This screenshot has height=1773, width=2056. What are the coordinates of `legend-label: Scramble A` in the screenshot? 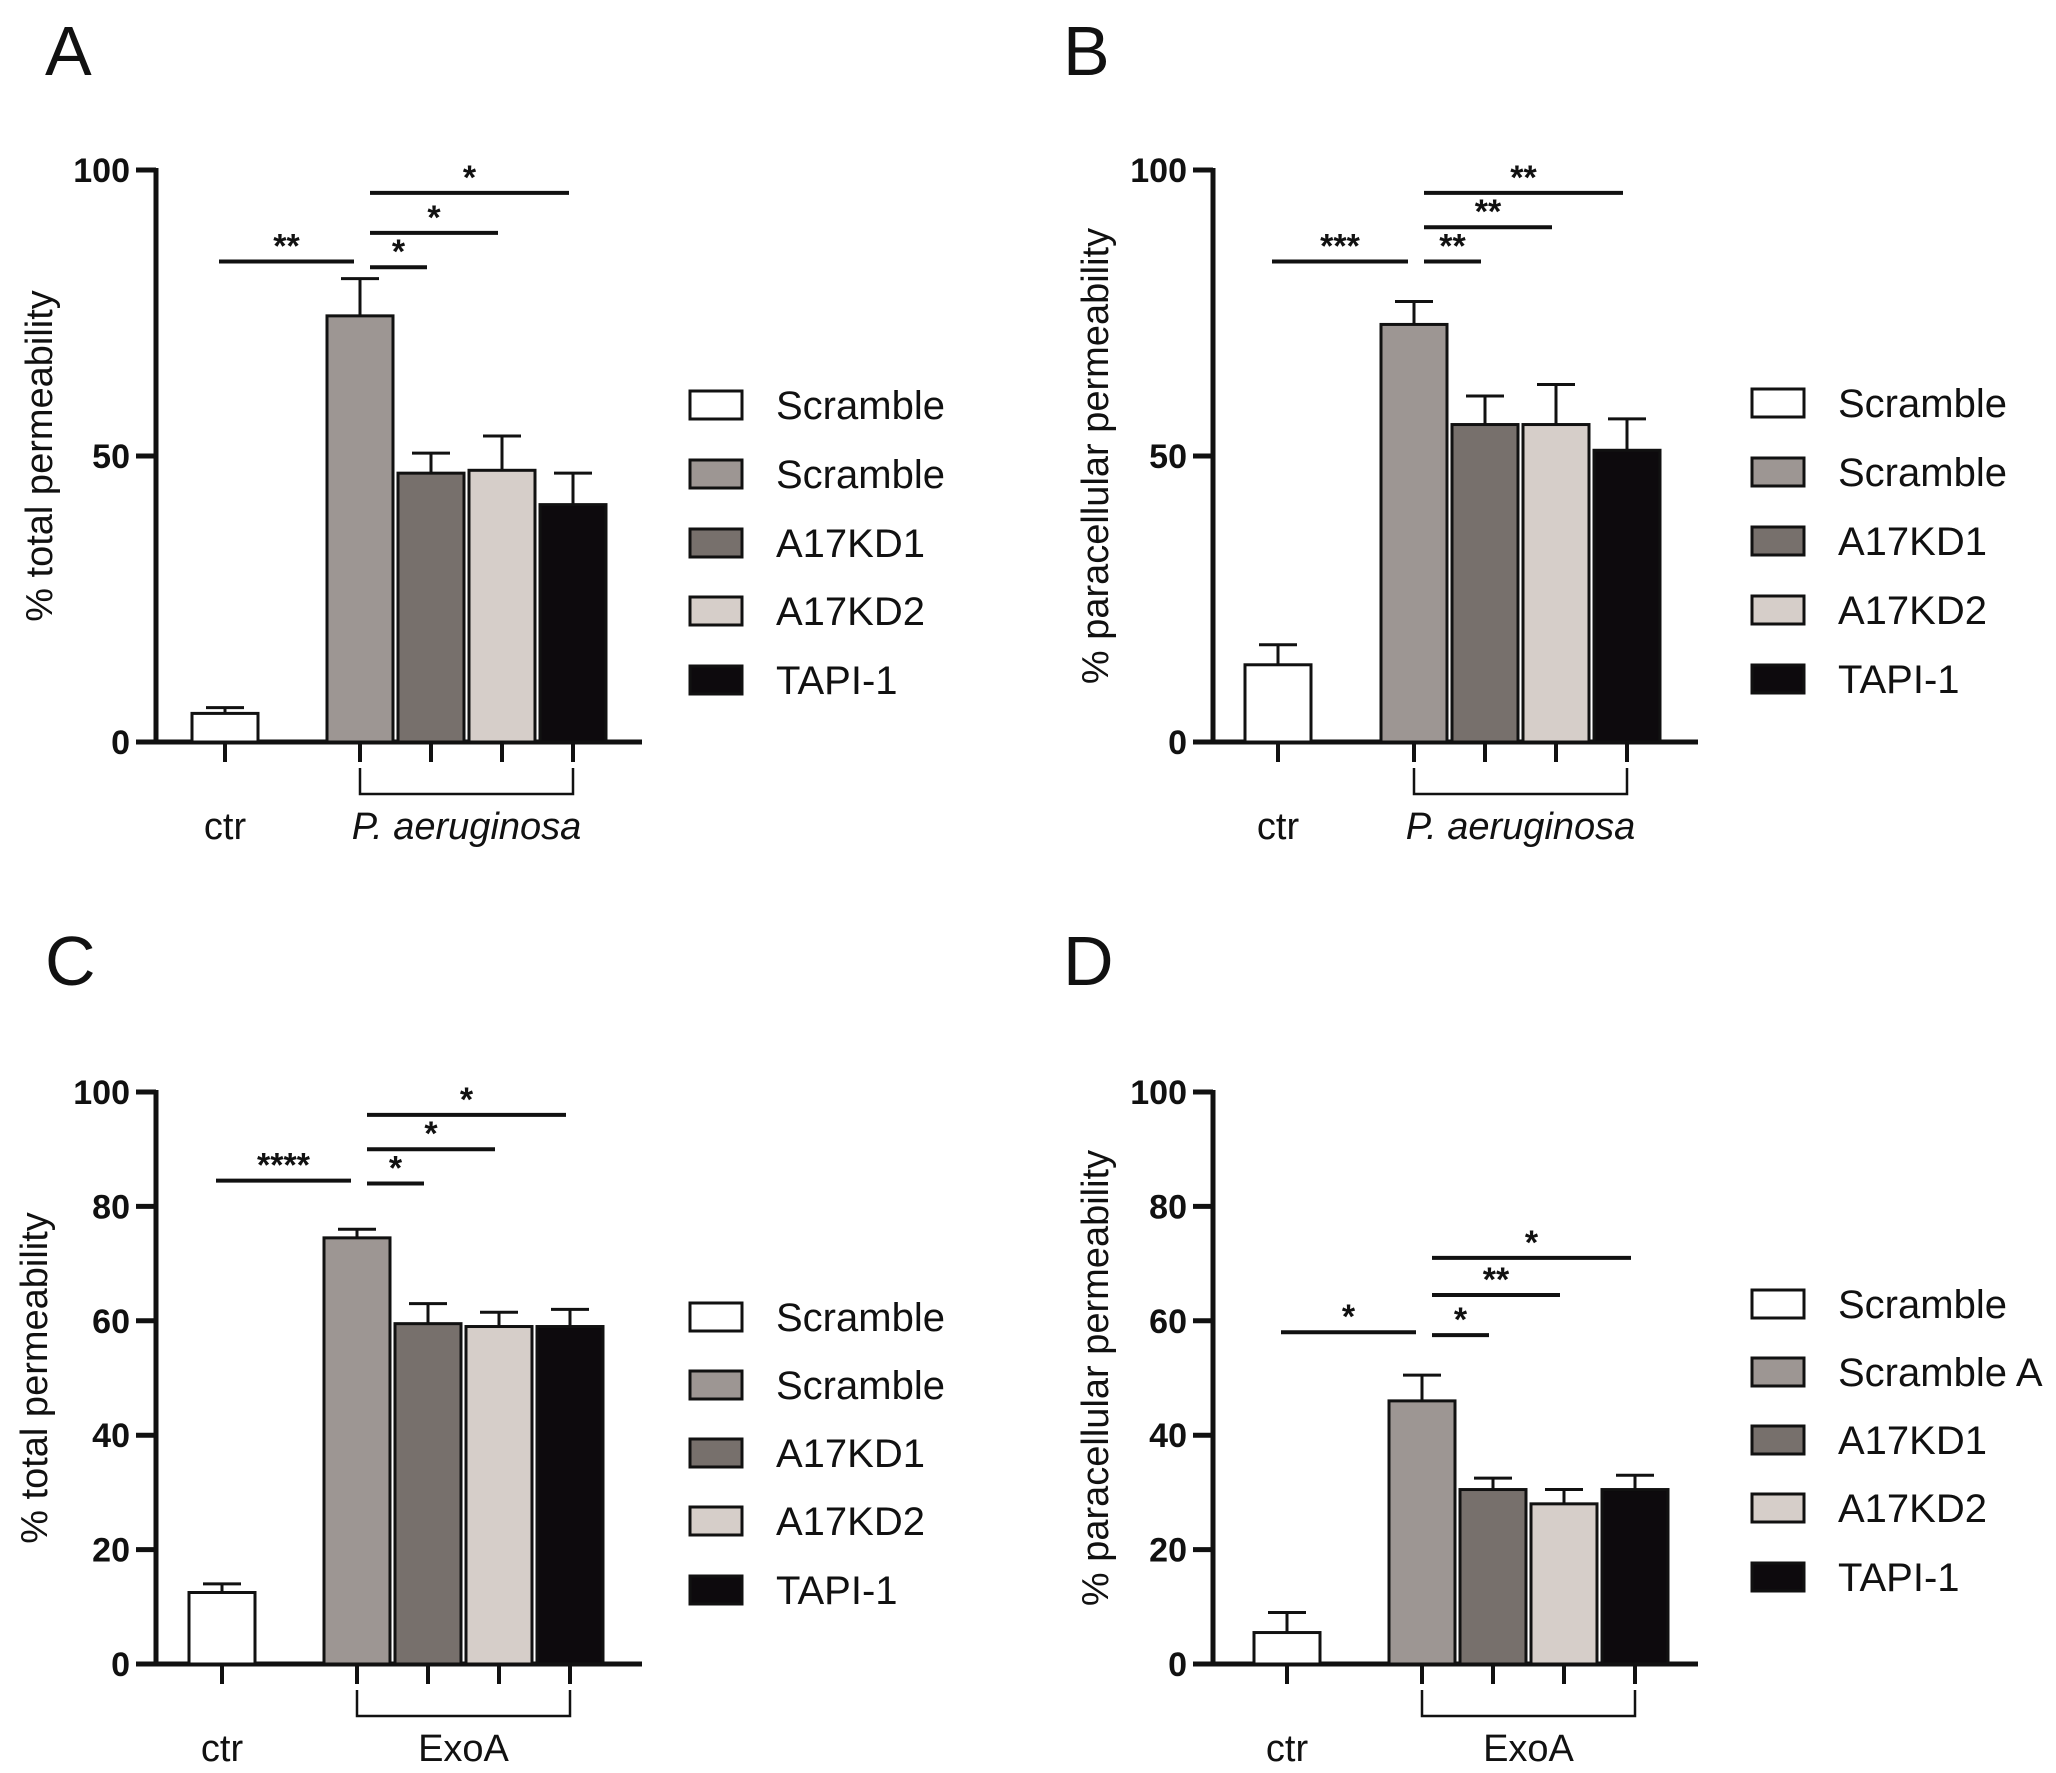 It's located at (1940, 1373).